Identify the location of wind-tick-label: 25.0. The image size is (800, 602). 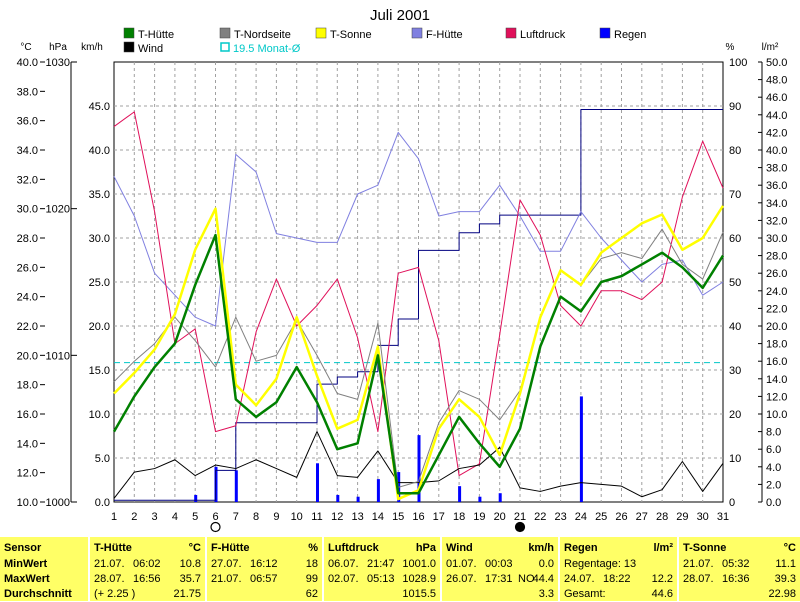
(99, 283).